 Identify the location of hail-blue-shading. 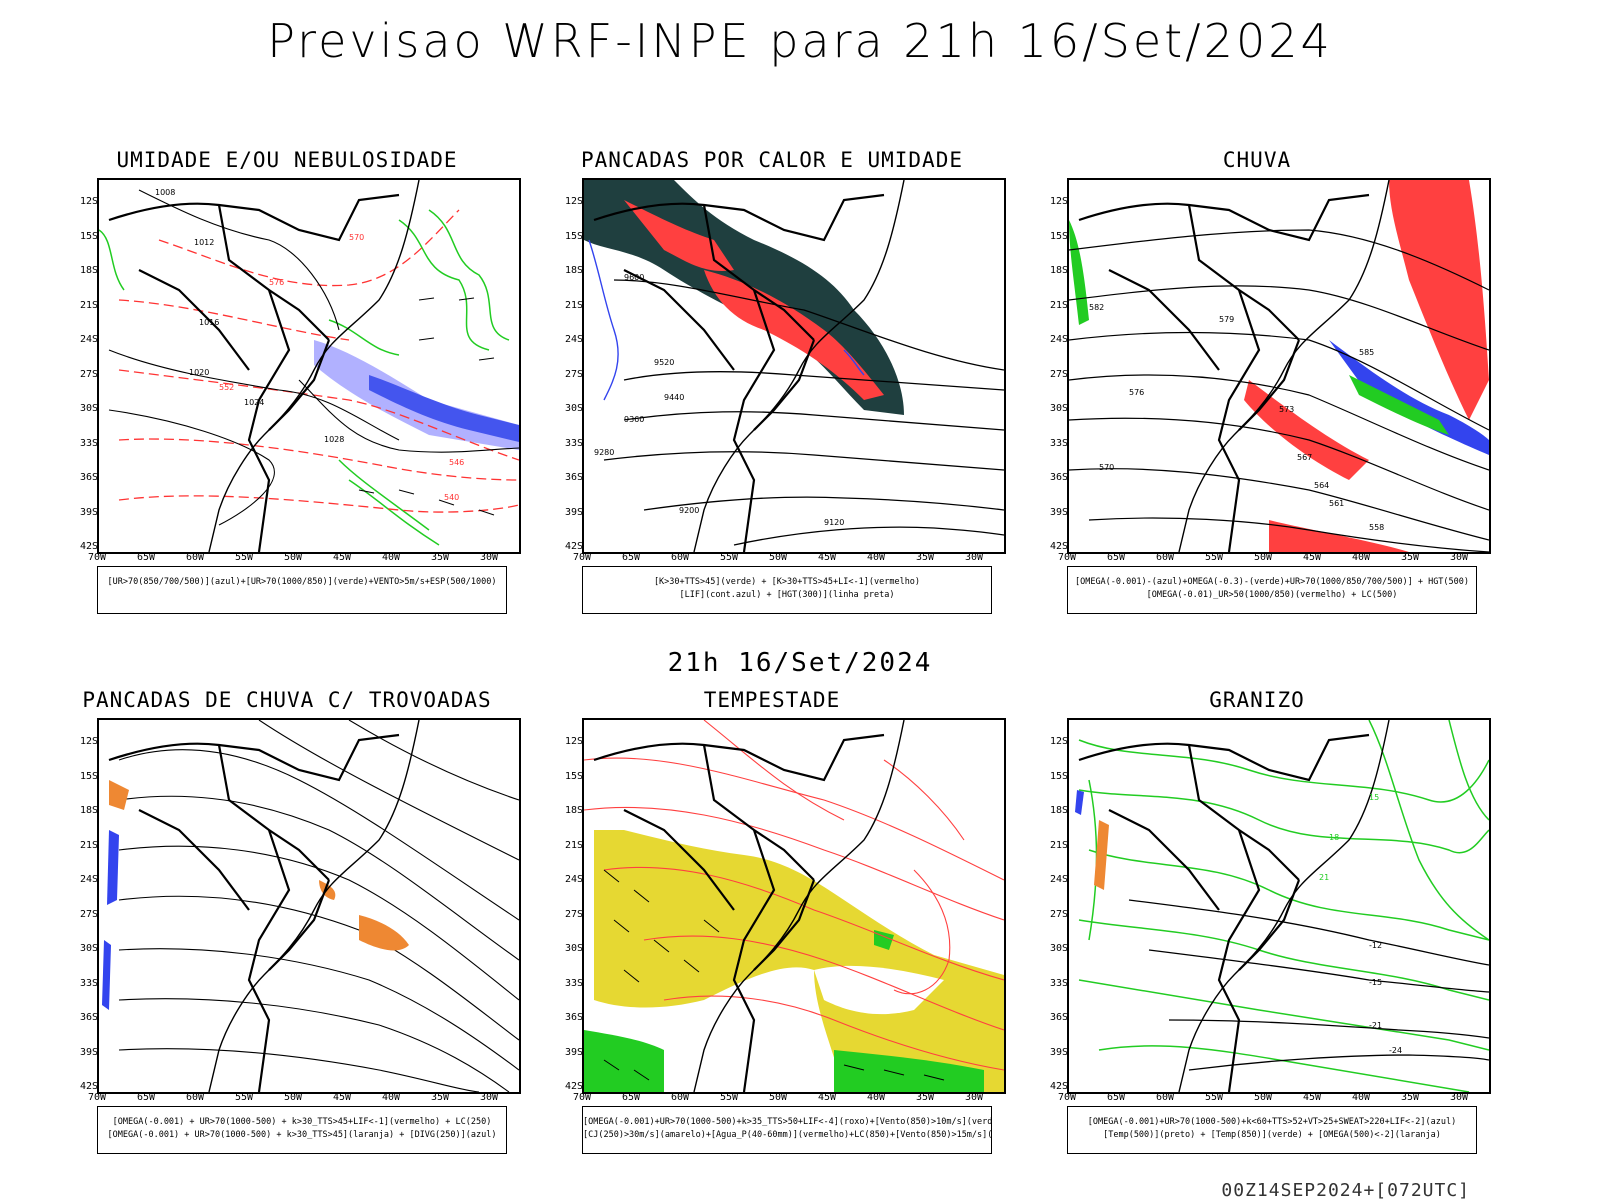
(1079, 802).